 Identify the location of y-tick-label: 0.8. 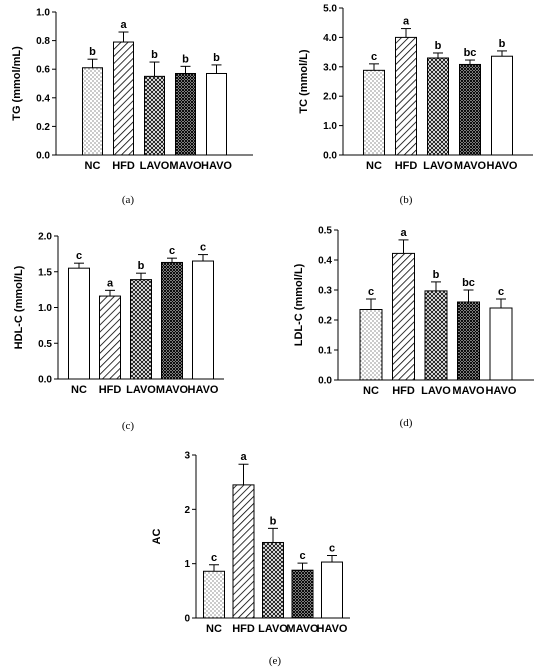
(43, 41).